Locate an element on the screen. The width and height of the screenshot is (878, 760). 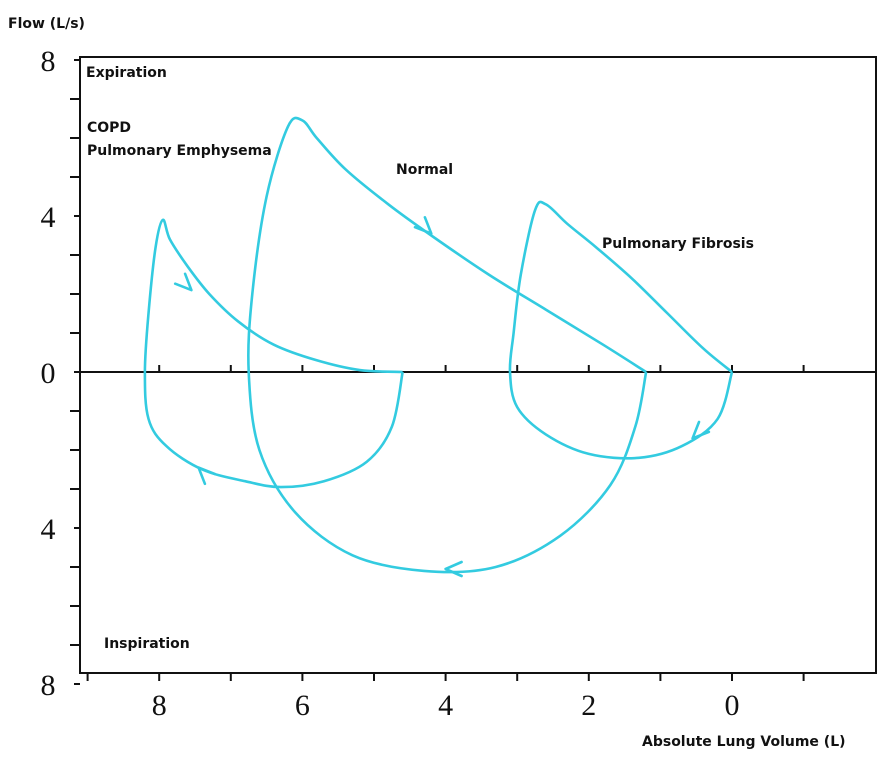
copd-label-line1: COPD is located at coordinates (109, 128).